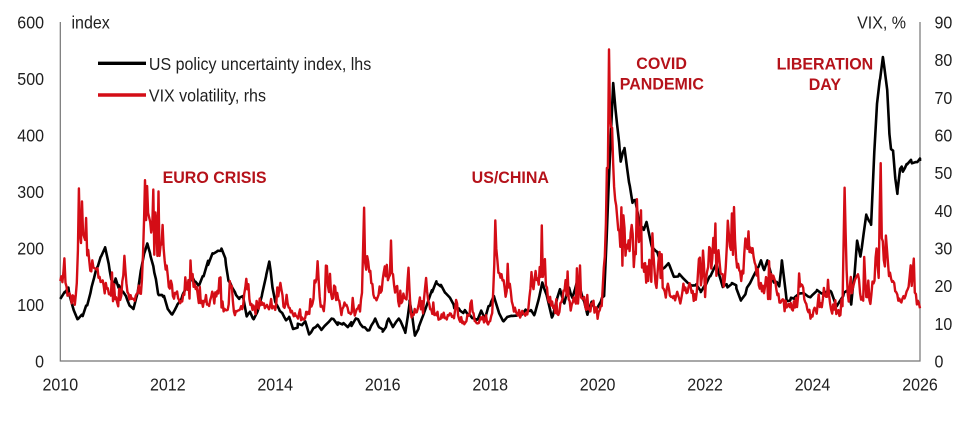 Image resolution: width=978 pixels, height=423 pixels. Describe the element at coordinates (944, 98) in the screenshot. I see `svg-text: 70` at that location.